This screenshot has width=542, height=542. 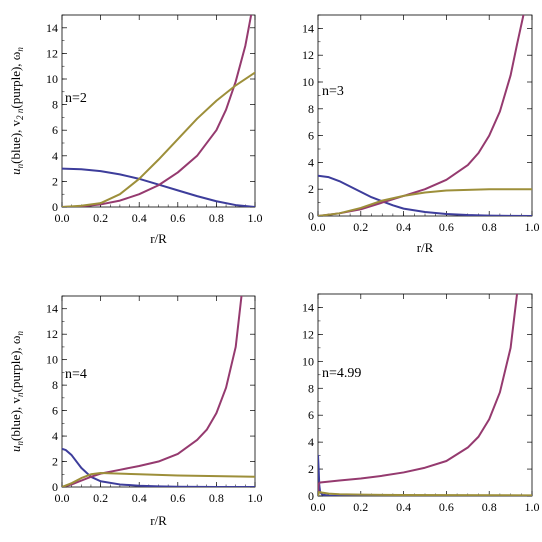 I want to click on panel-label: n=3, so click(x=333, y=91).